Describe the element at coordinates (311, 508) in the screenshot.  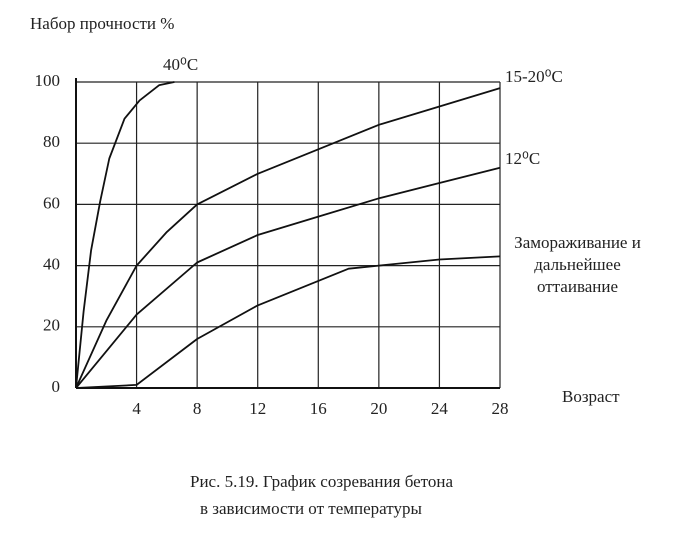
I see `caption-line: в зависимости от температуры` at that location.